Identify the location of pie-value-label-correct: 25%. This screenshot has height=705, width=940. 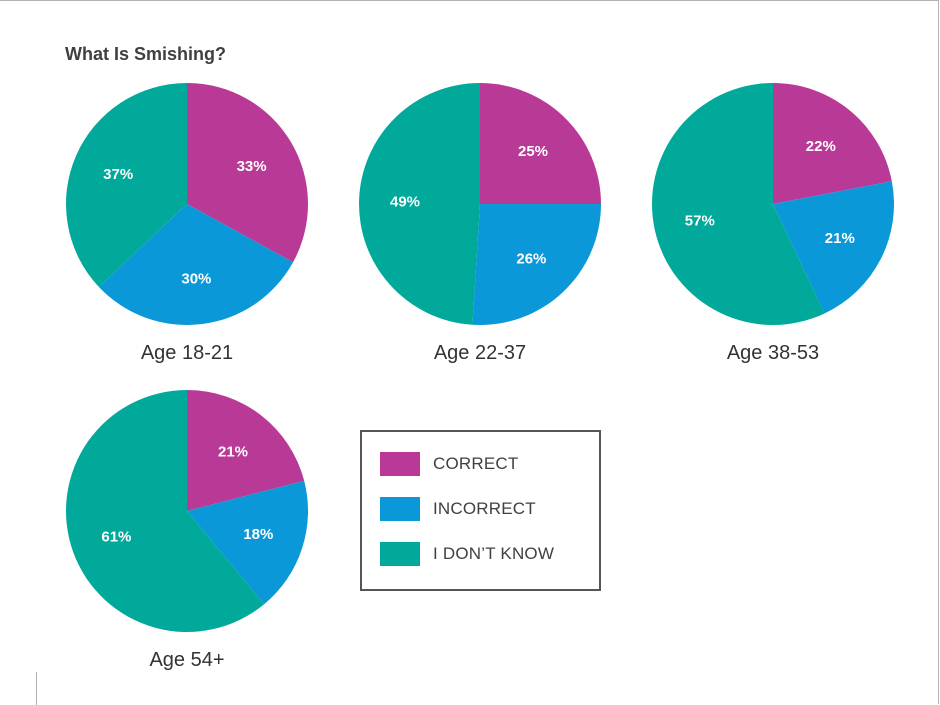
(533, 151).